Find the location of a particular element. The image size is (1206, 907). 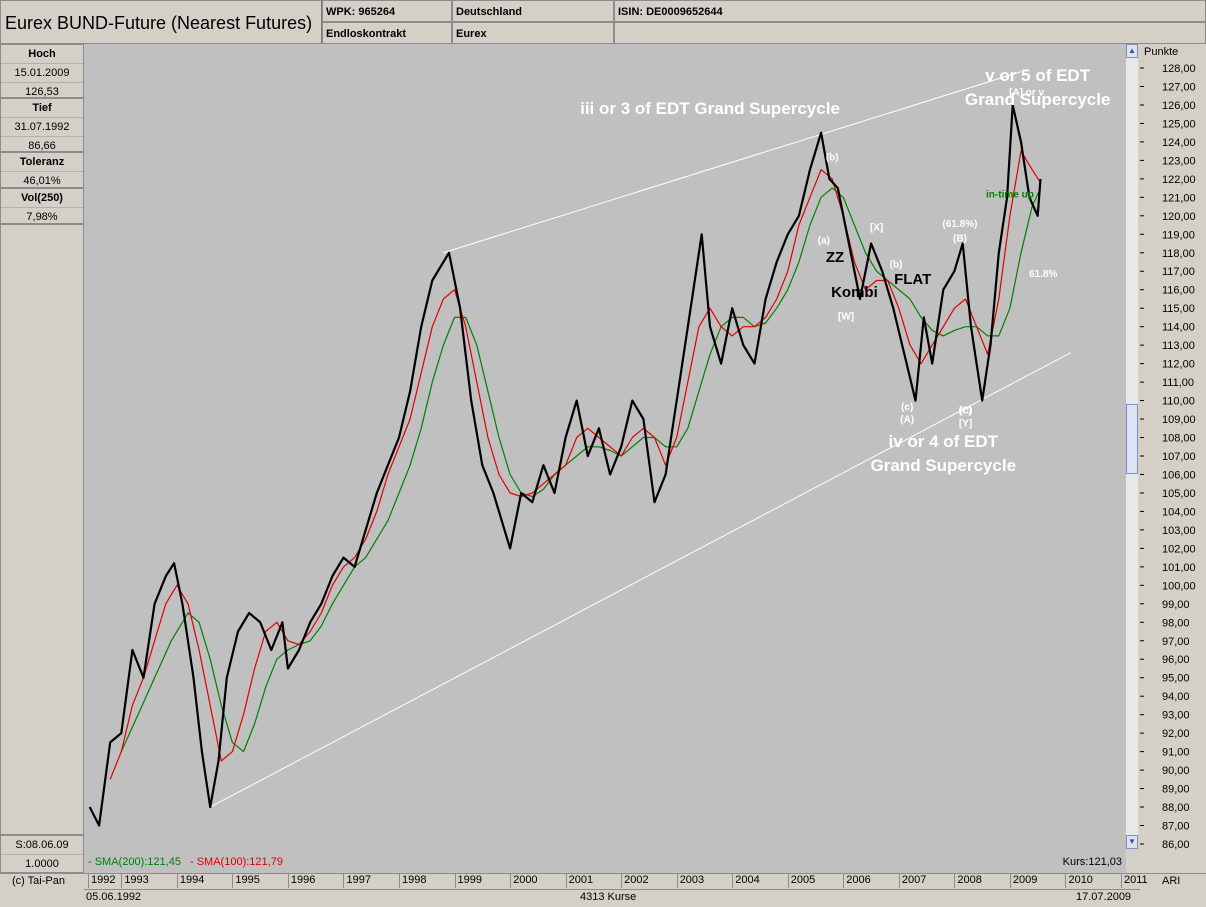

high-date: 15.01.2009 is located at coordinates (42, 73).